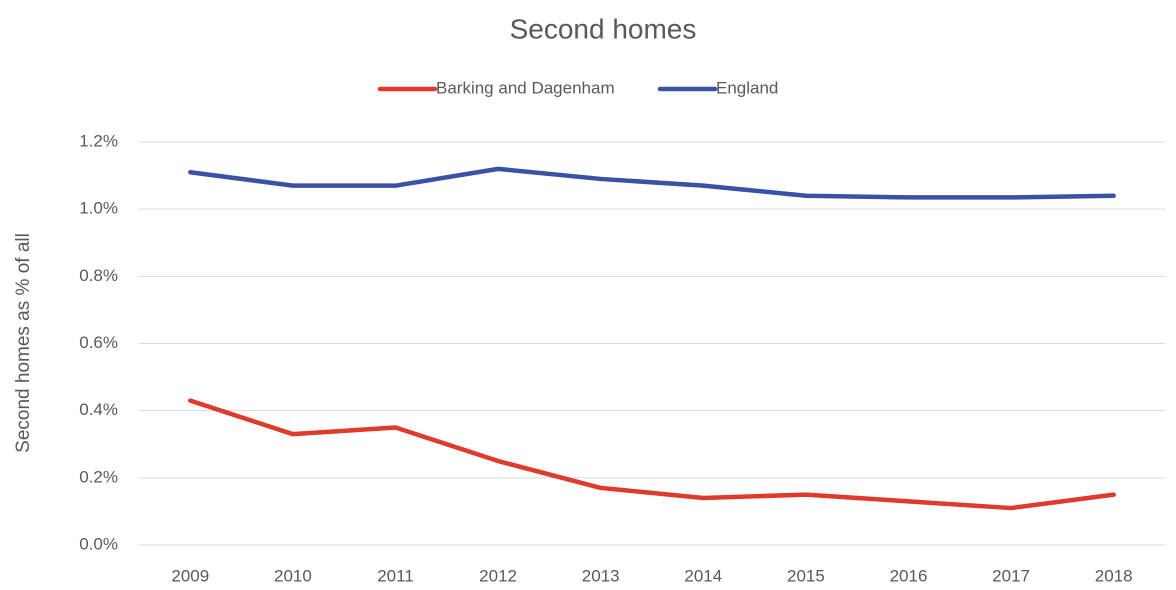 The image size is (1176, 590). Describe the element at coordinates (293, 575) in the screenshot. I see `x-tick-label: 2010` at that location.